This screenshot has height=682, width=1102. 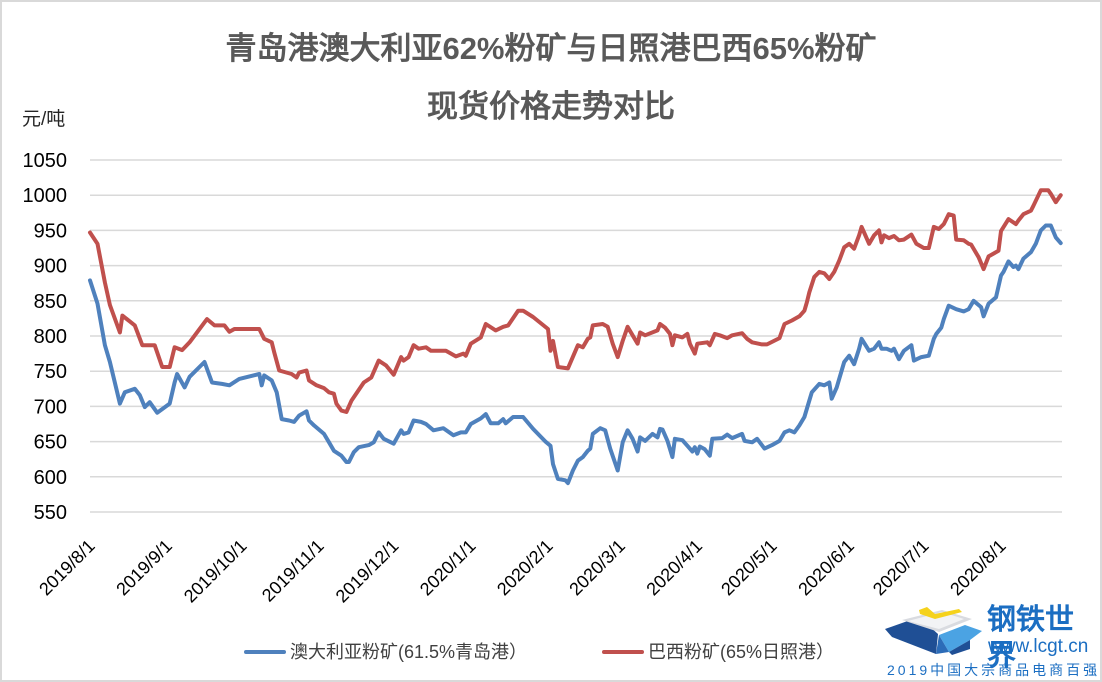 What do you see at coordinates (50, 302) in the screenshot?
I see `y-tick-label: 850` at bounding box center [50, 302].